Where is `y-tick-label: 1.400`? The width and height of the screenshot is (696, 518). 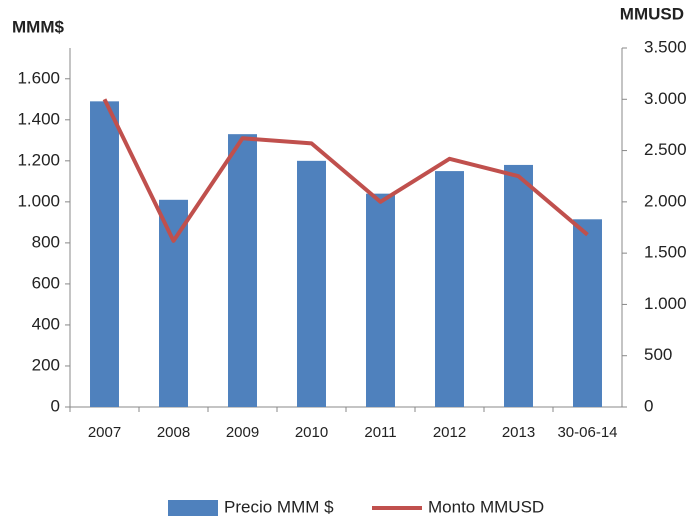
y-tick-label: 1.400 is located at coordinates (38, 118).